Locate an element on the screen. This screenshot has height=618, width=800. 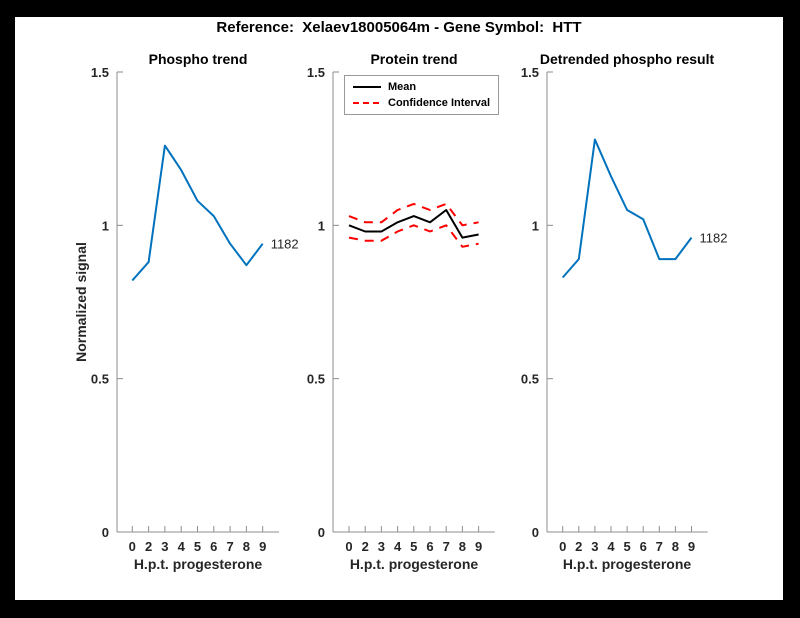
subplot3-xlabel: H.p.t. progesterone is located at coordinates (627, 564).